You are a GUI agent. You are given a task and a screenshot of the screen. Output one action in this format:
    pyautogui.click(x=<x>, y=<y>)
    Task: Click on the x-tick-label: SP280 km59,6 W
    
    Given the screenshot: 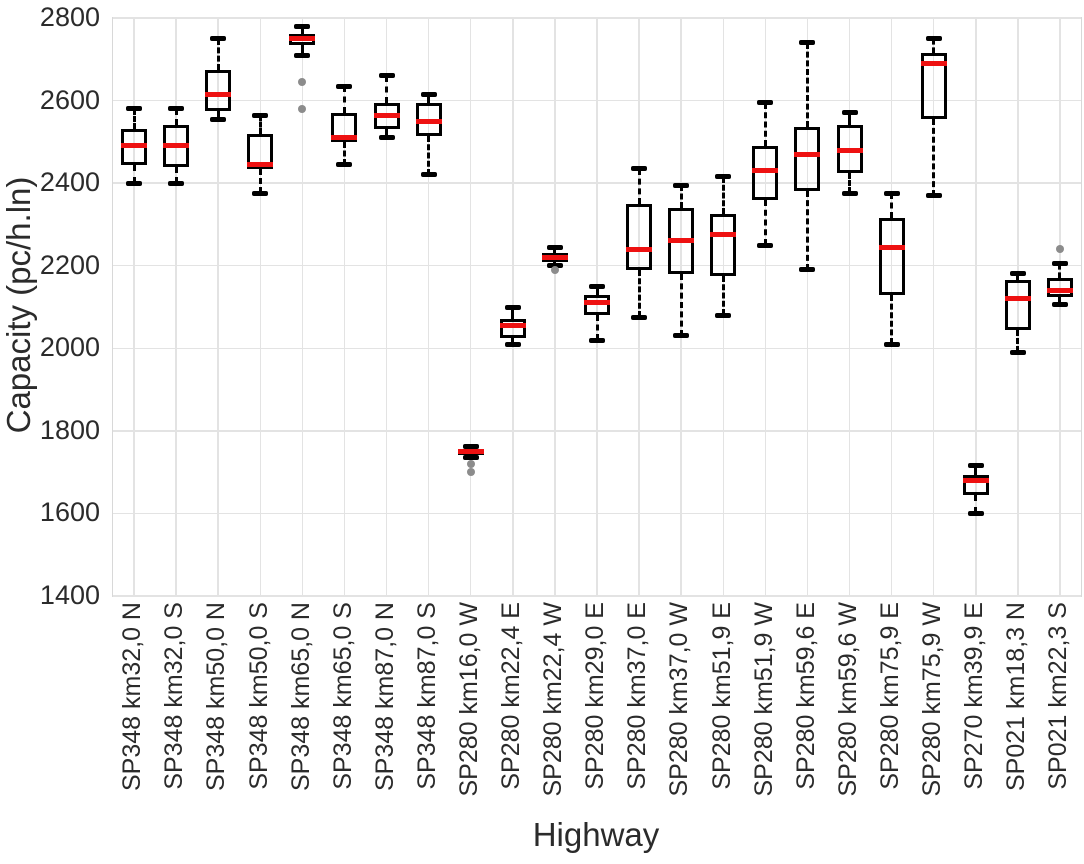 What is the action you would take?
    pyautogui.click(x=849, y=718)
    